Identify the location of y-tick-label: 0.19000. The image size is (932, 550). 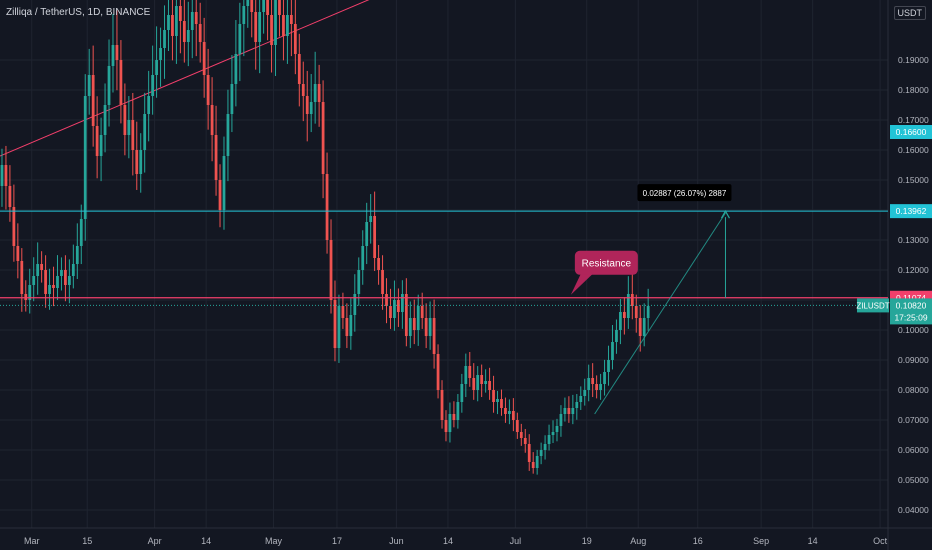
(913, 60).